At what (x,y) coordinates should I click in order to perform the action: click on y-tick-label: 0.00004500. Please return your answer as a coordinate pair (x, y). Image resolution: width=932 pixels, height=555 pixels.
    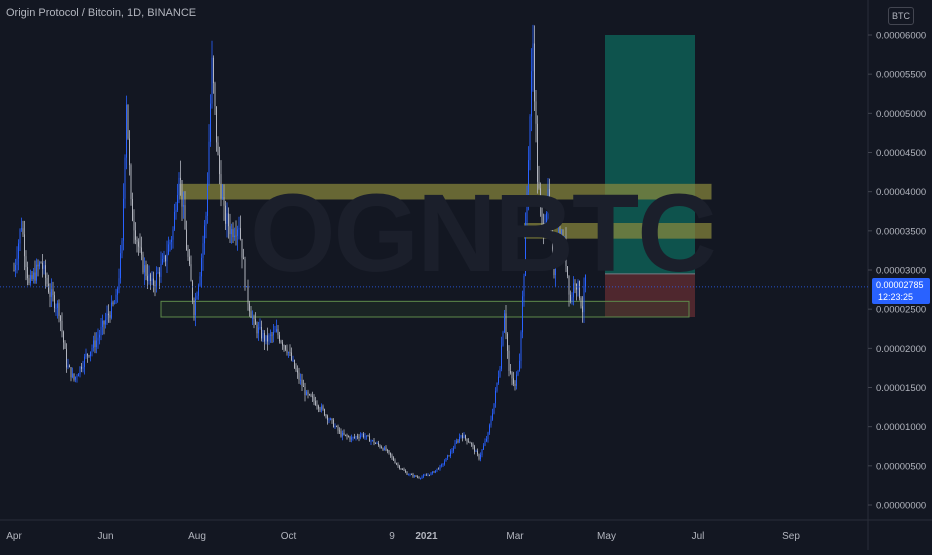
    Looking at the image, I should click on (901, 153).